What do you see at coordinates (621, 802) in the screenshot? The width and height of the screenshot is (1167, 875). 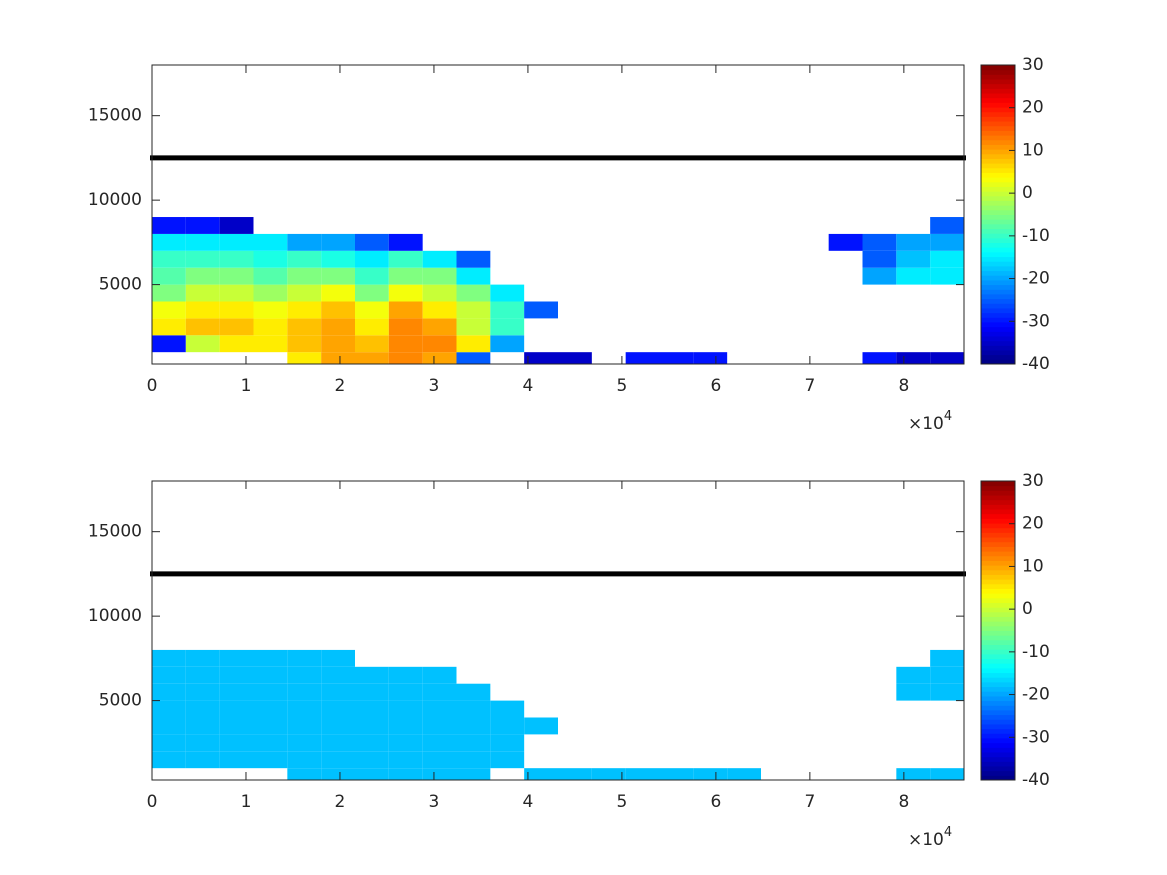 I see `x-tick-label: 5` at bounding box center [621, 802].